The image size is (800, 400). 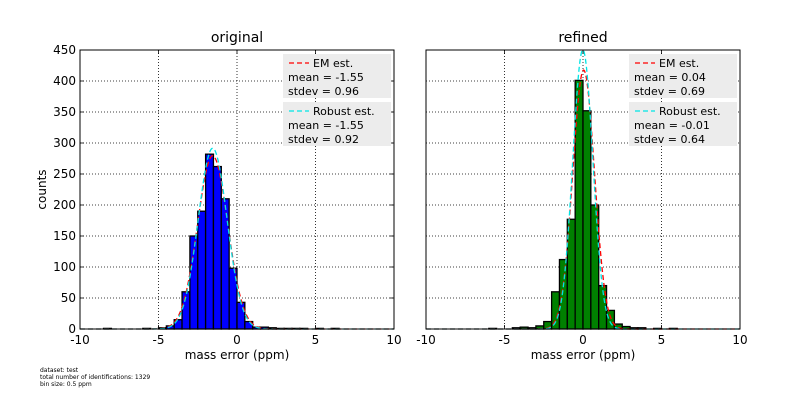 What do you see at coordinates (66, 384) in the screenshot?
I see `bin-size-note: bin size: 0.5 ppm` at bounding box center [66, 384].